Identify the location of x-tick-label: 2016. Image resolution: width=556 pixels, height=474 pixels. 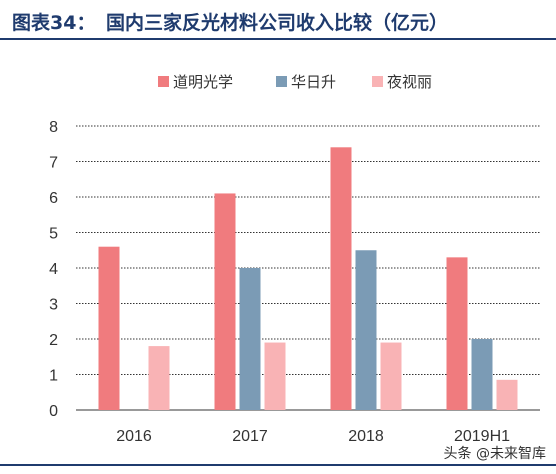
(134, 436).